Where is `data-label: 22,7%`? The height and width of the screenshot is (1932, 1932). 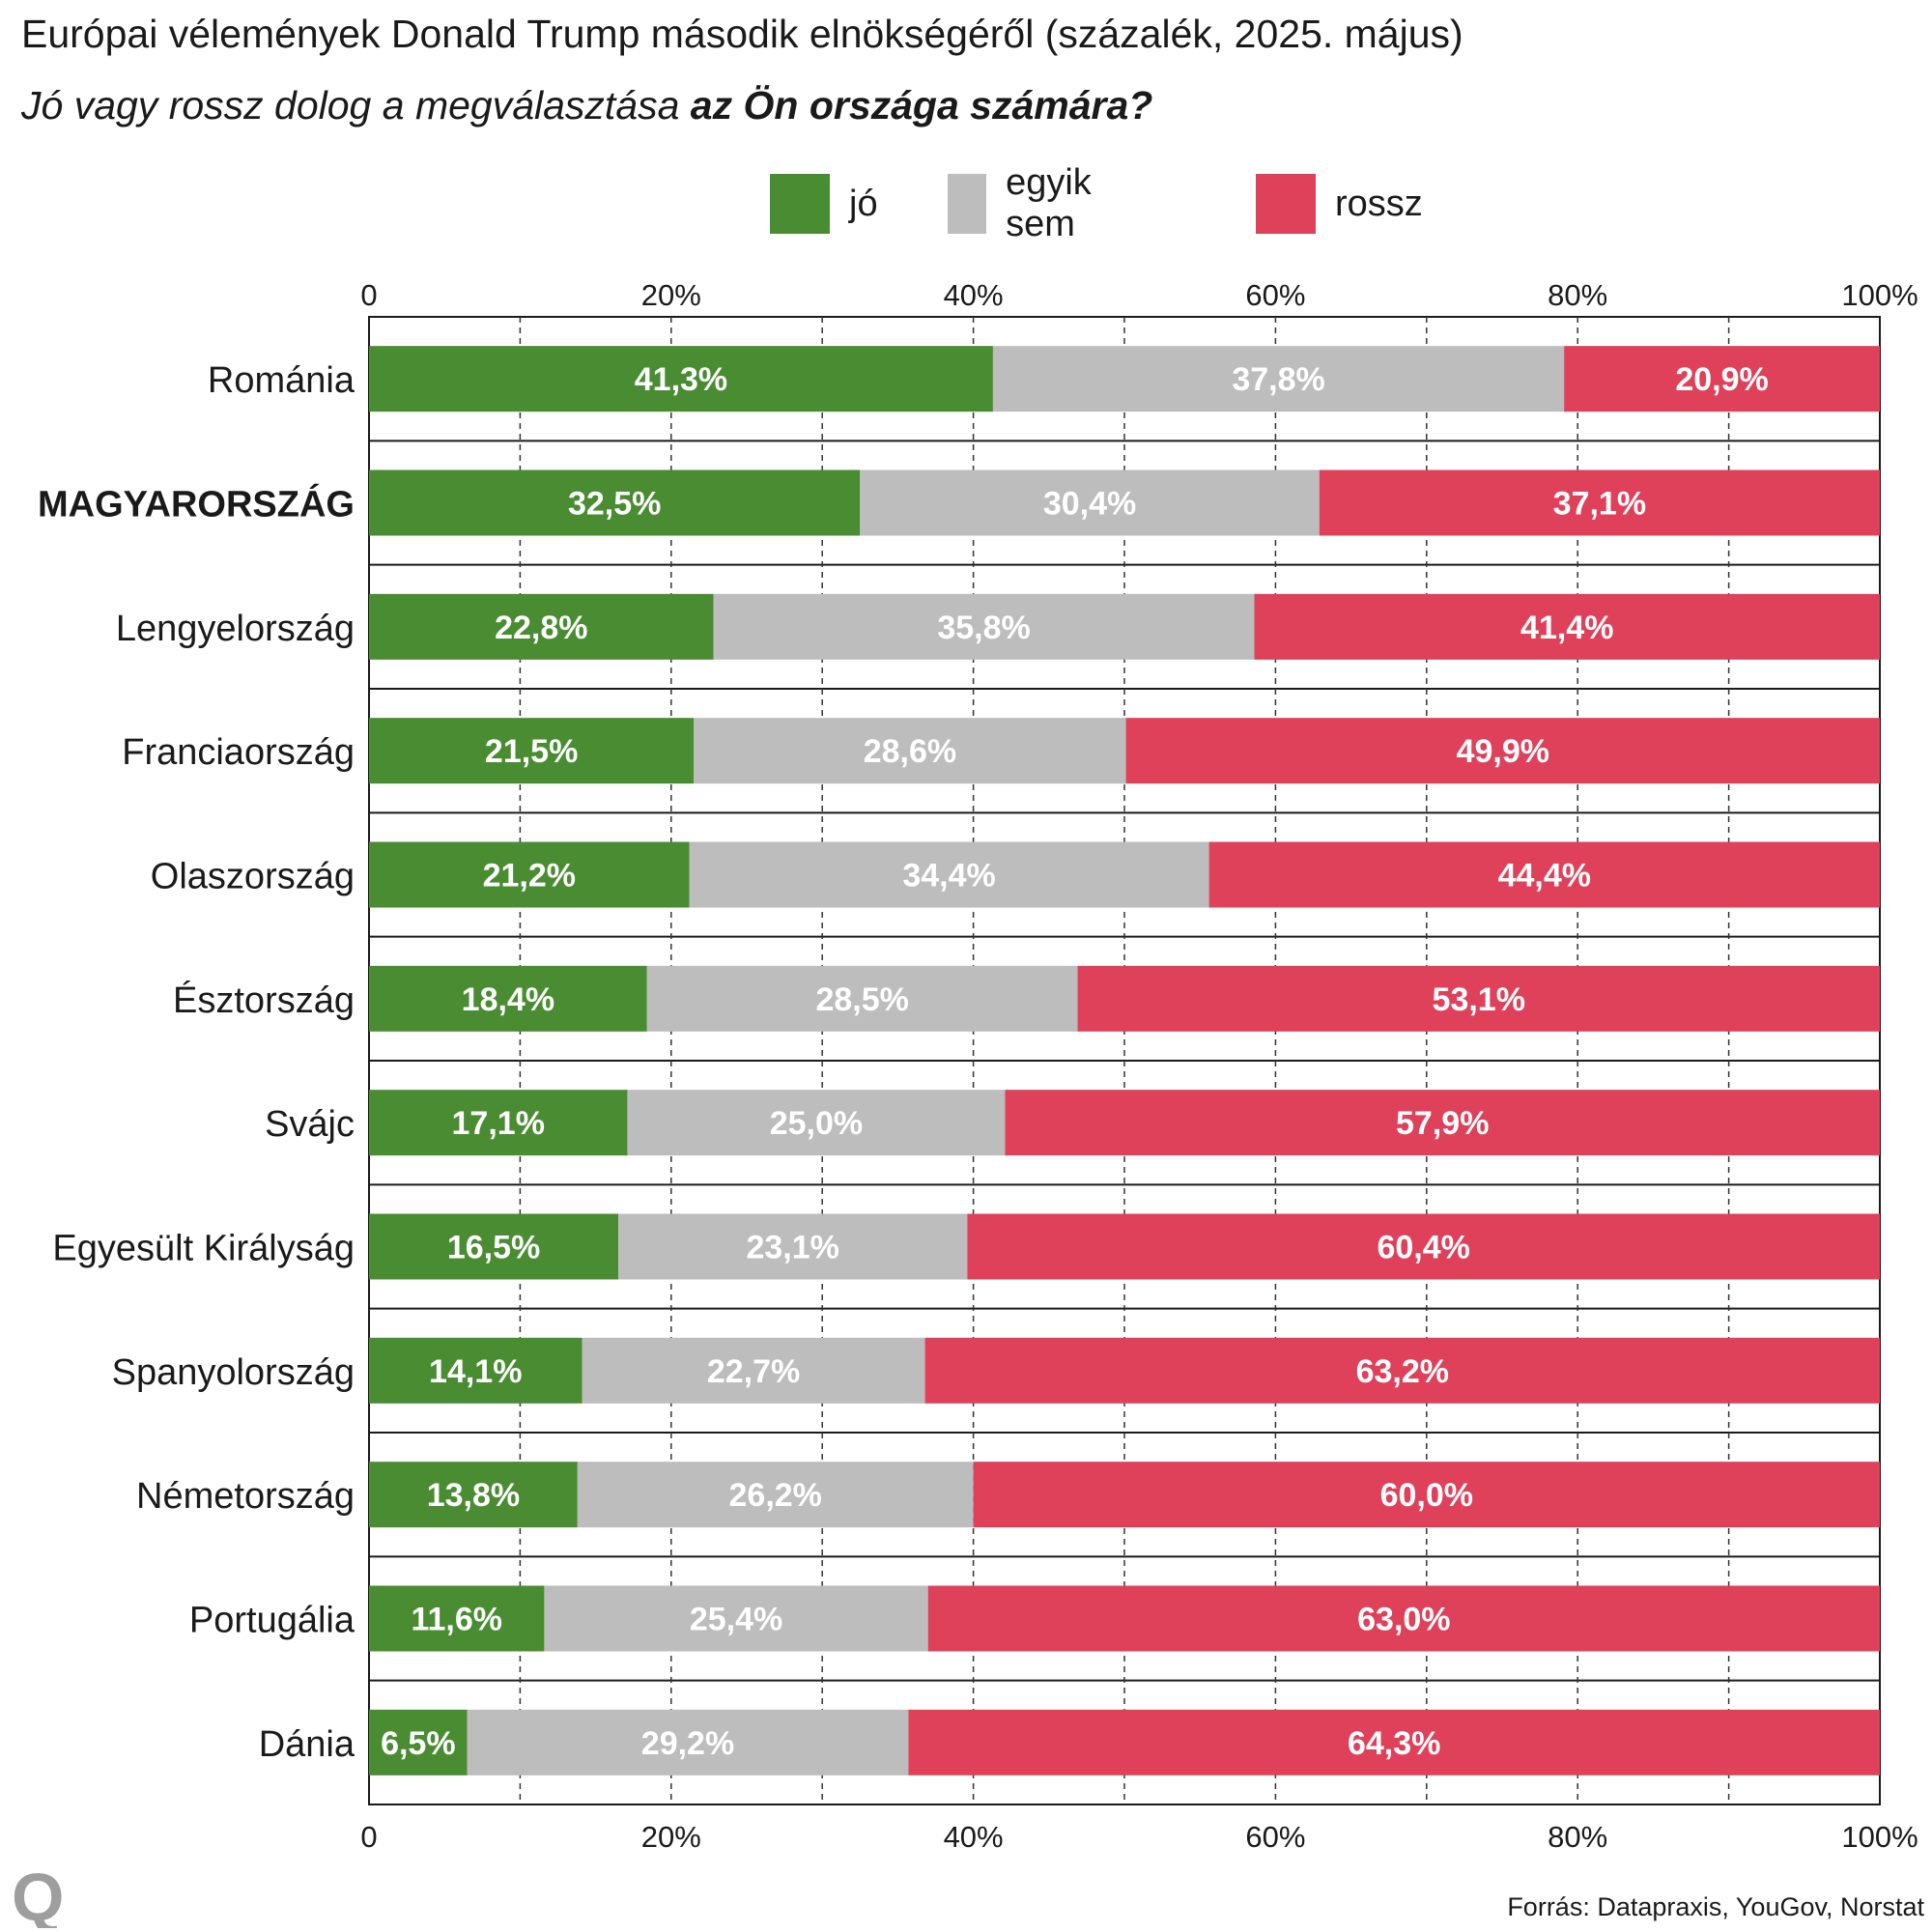
data-label: 22,7% is located at coordinates (753, 1371).